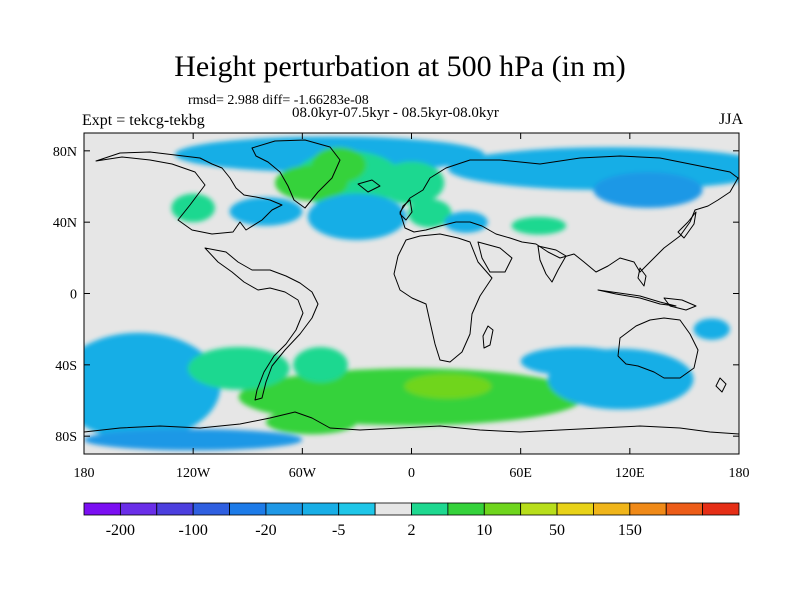 The width and height of the screenshot is (800, 600). Describe the element at coordinates (411, 423) in the screenshot. I see `coast-antarctica` at that location.